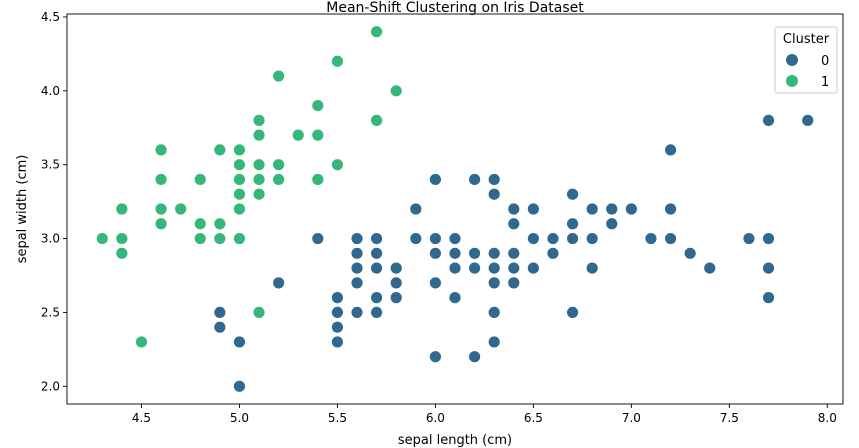  I want to click on x-tick-label: 4.5, so click(141, 418).